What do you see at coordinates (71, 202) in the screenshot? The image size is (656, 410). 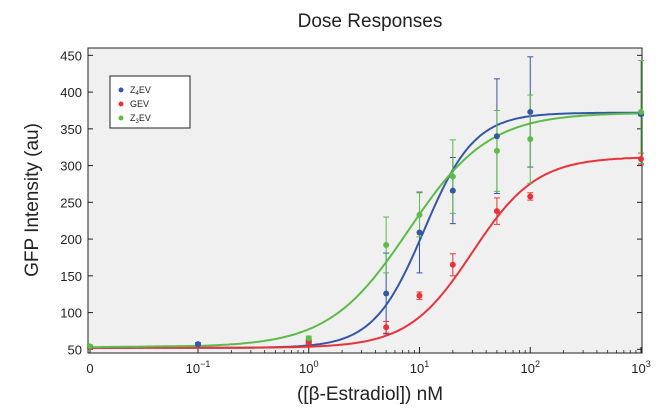 I see `y-tick-label: 250` at bounding box center [71, 202].